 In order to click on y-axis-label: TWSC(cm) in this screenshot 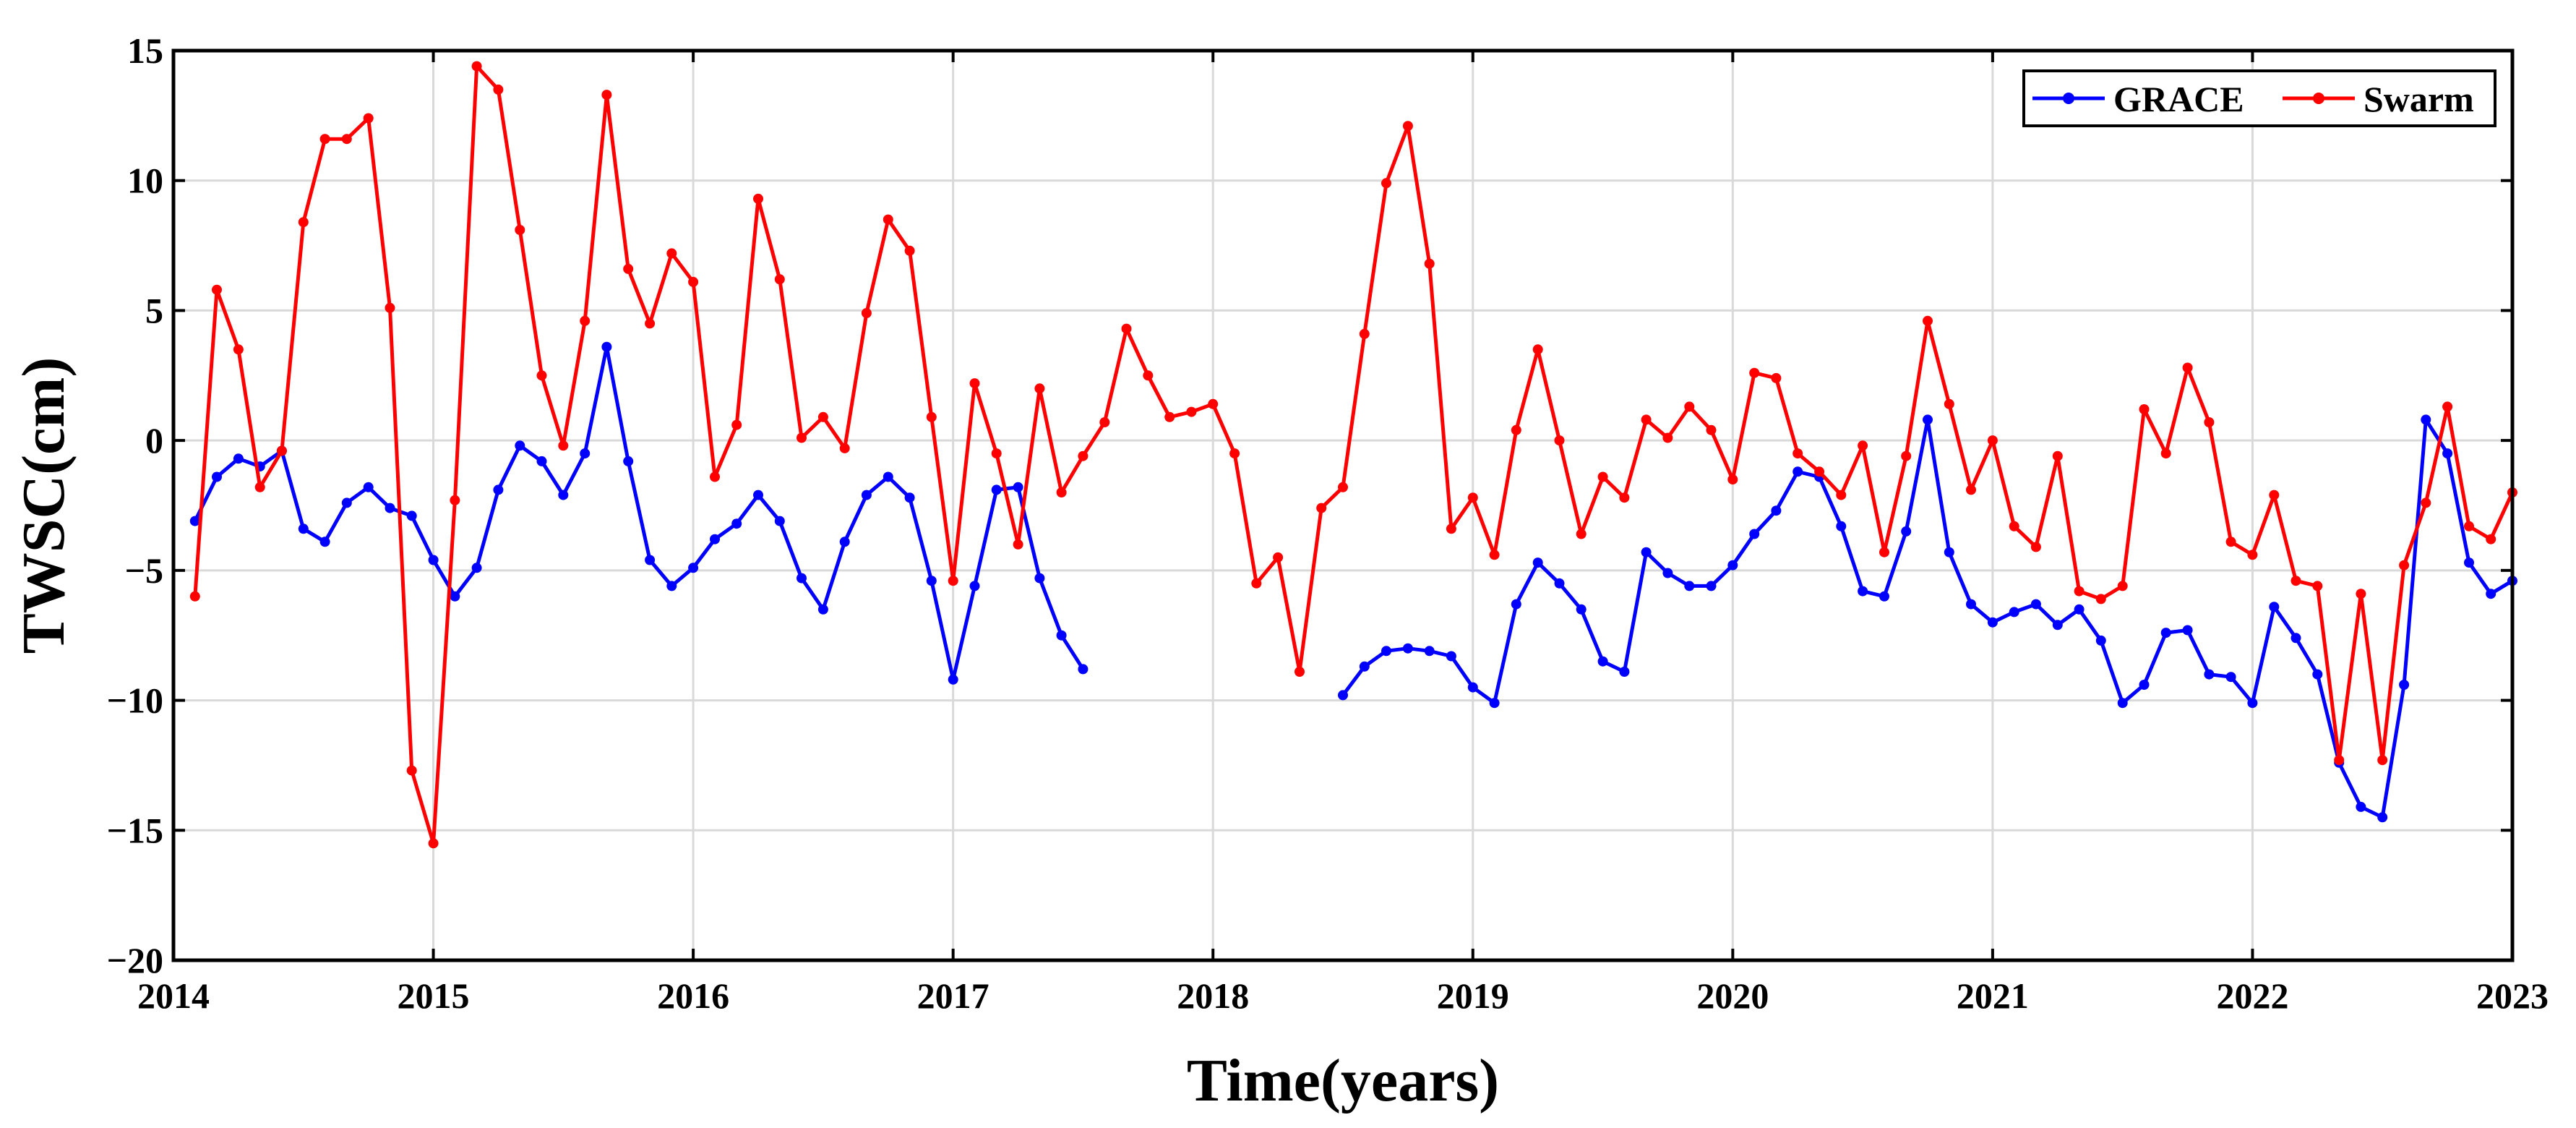, I will do `click(44, 505)`.